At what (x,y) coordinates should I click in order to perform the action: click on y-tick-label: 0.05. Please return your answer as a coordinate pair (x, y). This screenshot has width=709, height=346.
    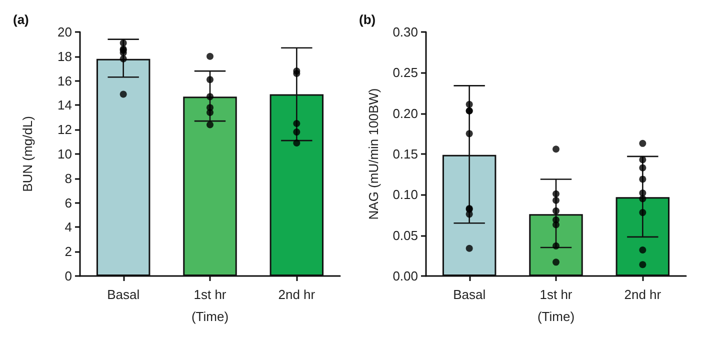
    Looking at the image, I should click on (405, 235).